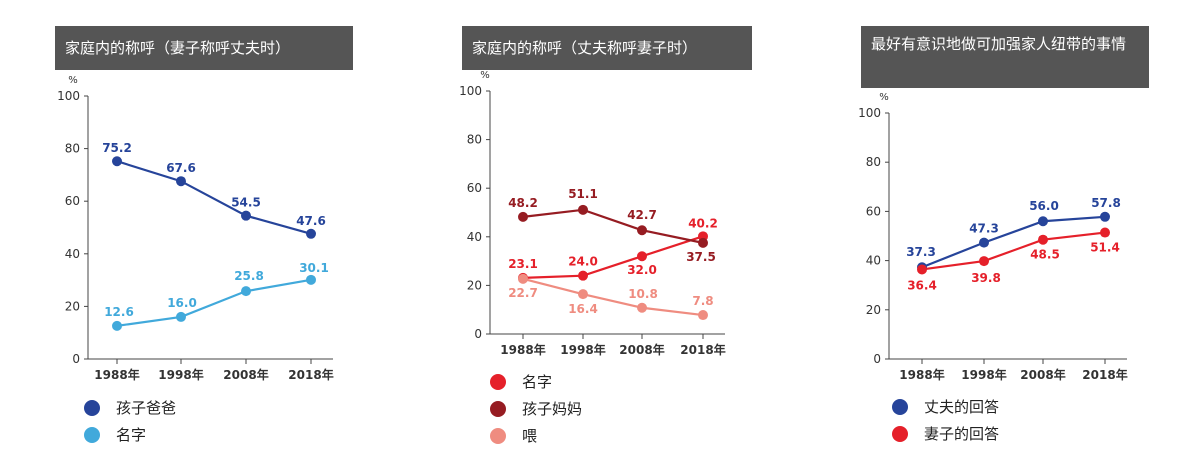  I want to click on data-label: 30.1, so click(314, 268).